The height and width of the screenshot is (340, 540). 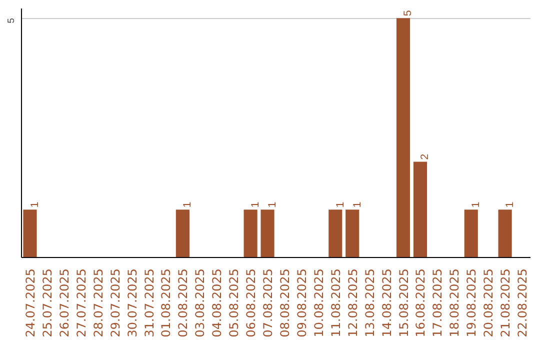 What do you see at coordinates (403, 303) in the screenshot?
I see `x-tick-label: 15.08.2025` at bounding box center [403, 303].